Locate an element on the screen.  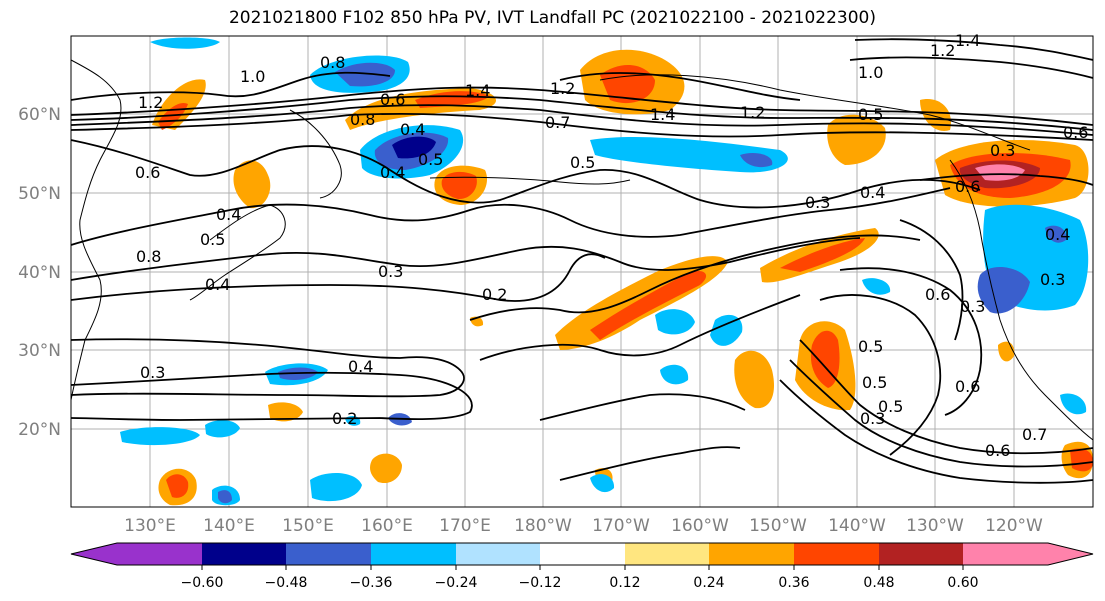
lon-label: 130°W is located at coordinates (935, 526).